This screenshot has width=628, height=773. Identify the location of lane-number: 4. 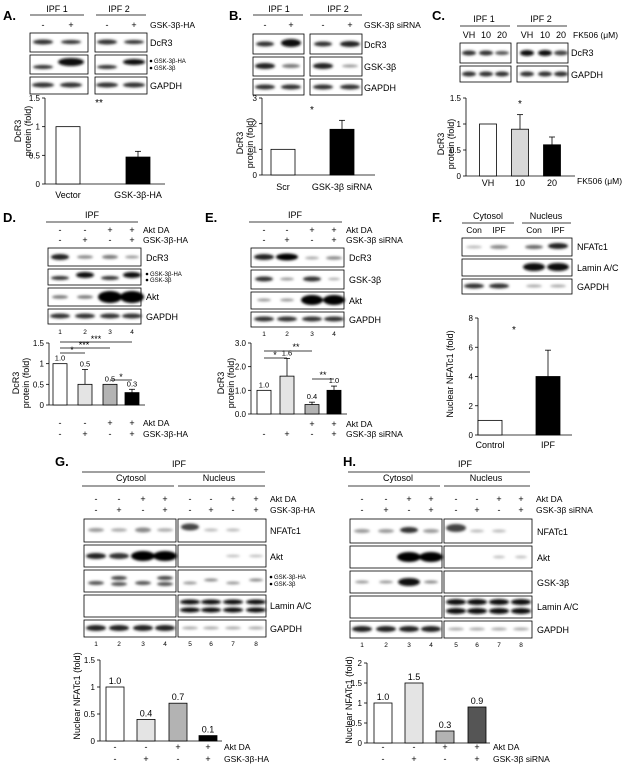
(165, 644).